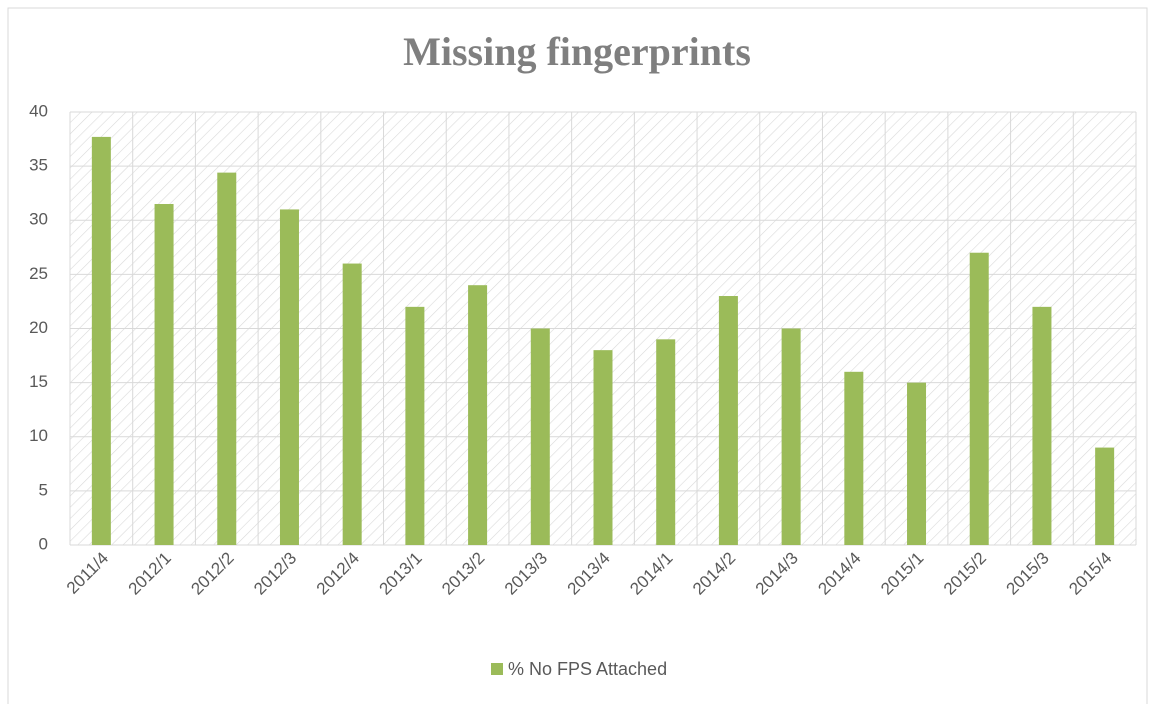  I want to click on legend-swatch, so click(497, 669).